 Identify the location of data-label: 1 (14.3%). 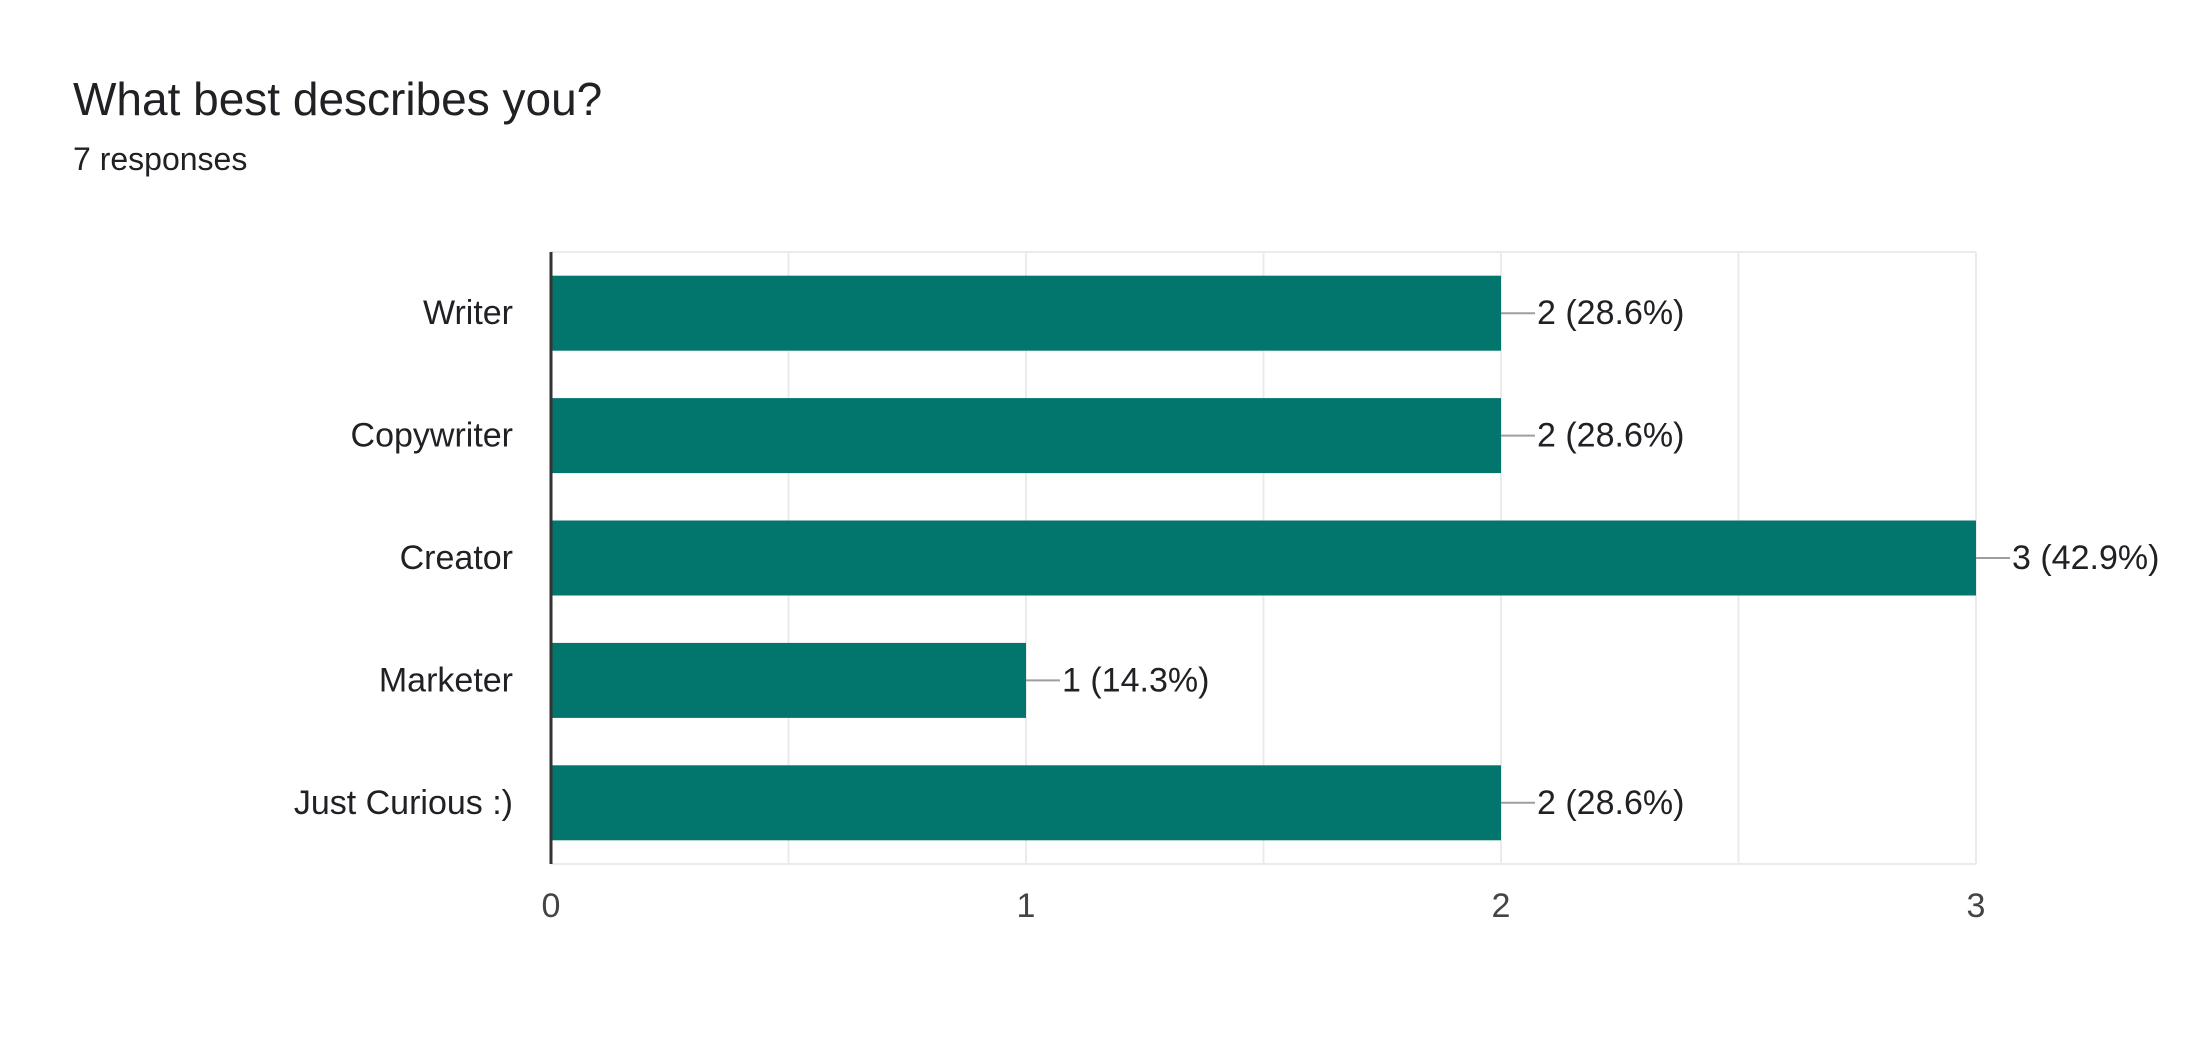
(1135, 680).